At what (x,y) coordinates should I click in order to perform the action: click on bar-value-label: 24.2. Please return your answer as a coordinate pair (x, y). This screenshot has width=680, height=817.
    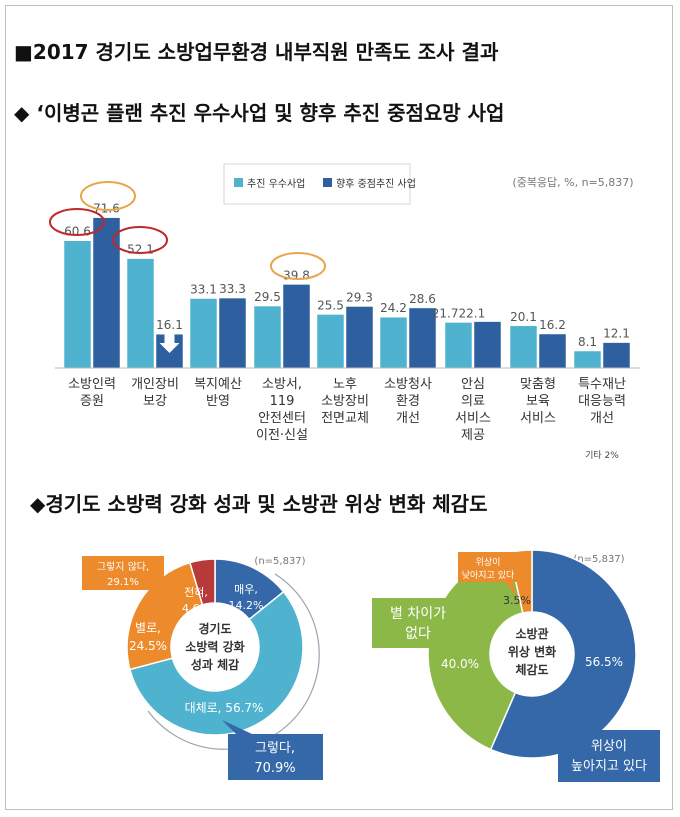
    Looking at the image, I should click on (393, 308).